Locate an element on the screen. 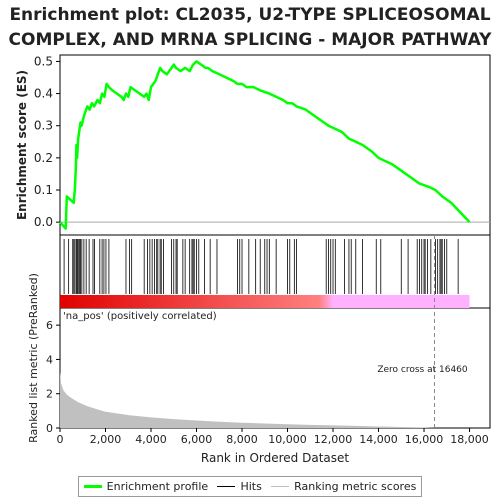 The image size is (500, 500). legend-label-ranking: Ranking metric scores is located at coordinates (355, 486).